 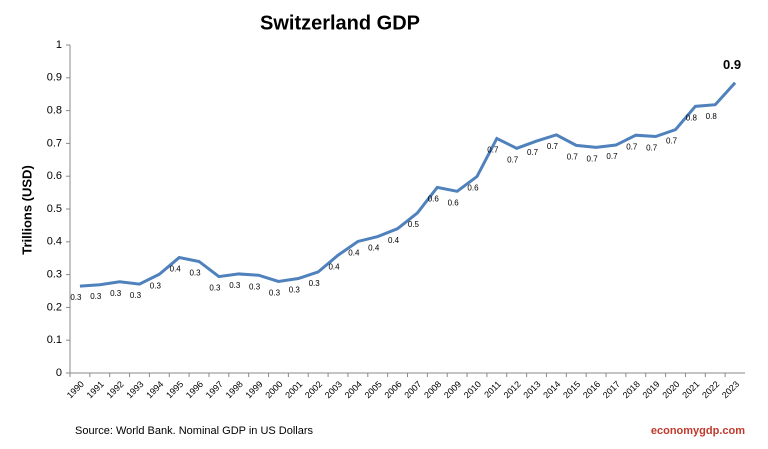 What do you see at coordinates (54, 340) in the screenshot?
I see `y-tick-label: 0.1` at bounding box center [54, 340].